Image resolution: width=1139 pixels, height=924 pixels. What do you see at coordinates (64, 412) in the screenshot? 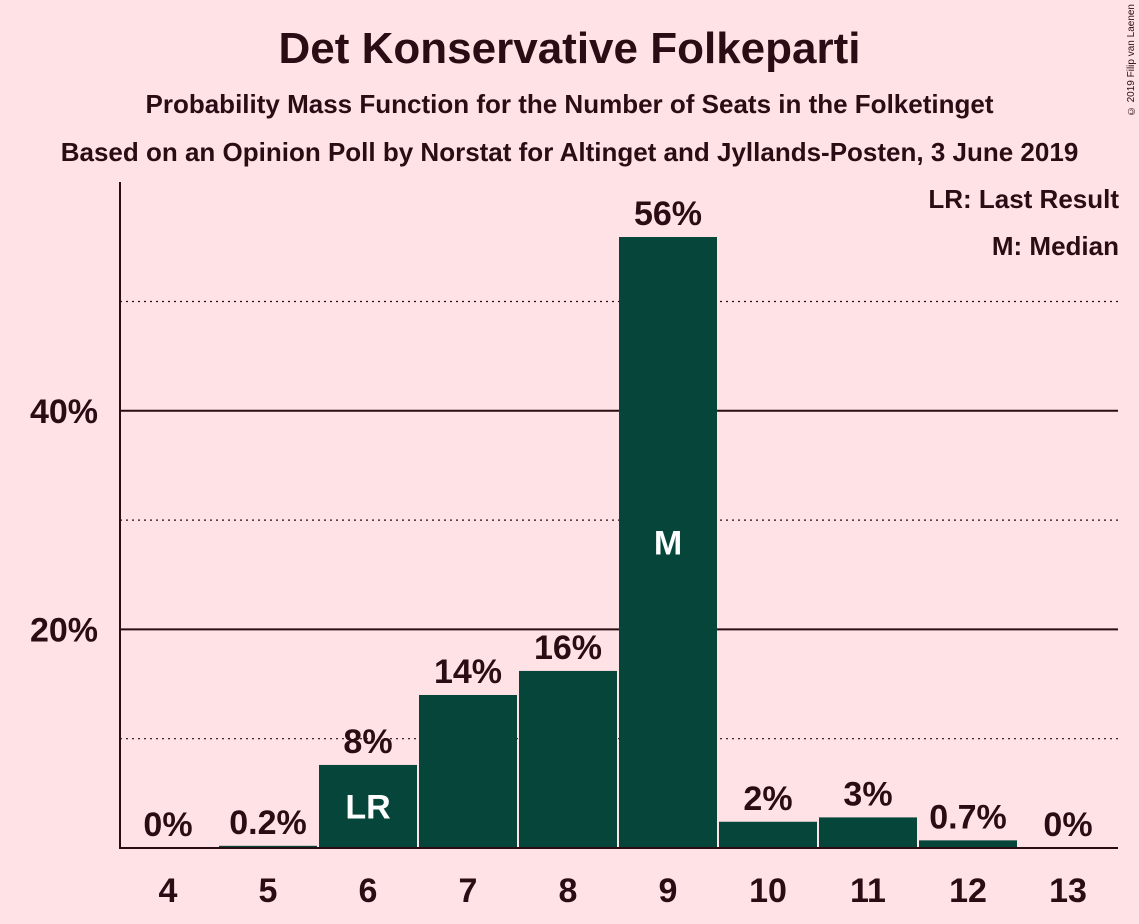
I see `y-tick-label: 40%` at bounding box center [64, 412].